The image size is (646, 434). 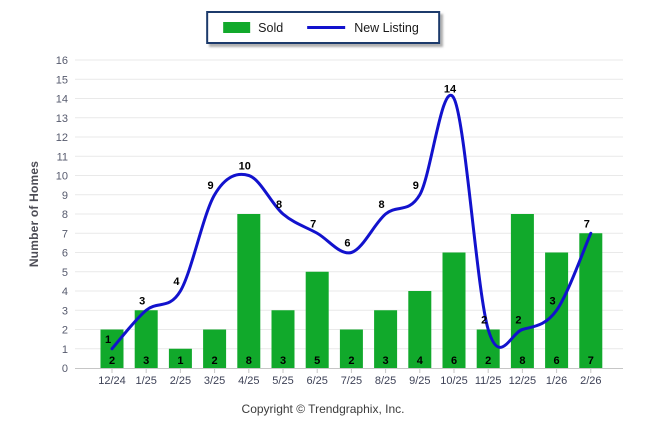 I want to click on y-tick-label: 14, so click(x=62, y=100).